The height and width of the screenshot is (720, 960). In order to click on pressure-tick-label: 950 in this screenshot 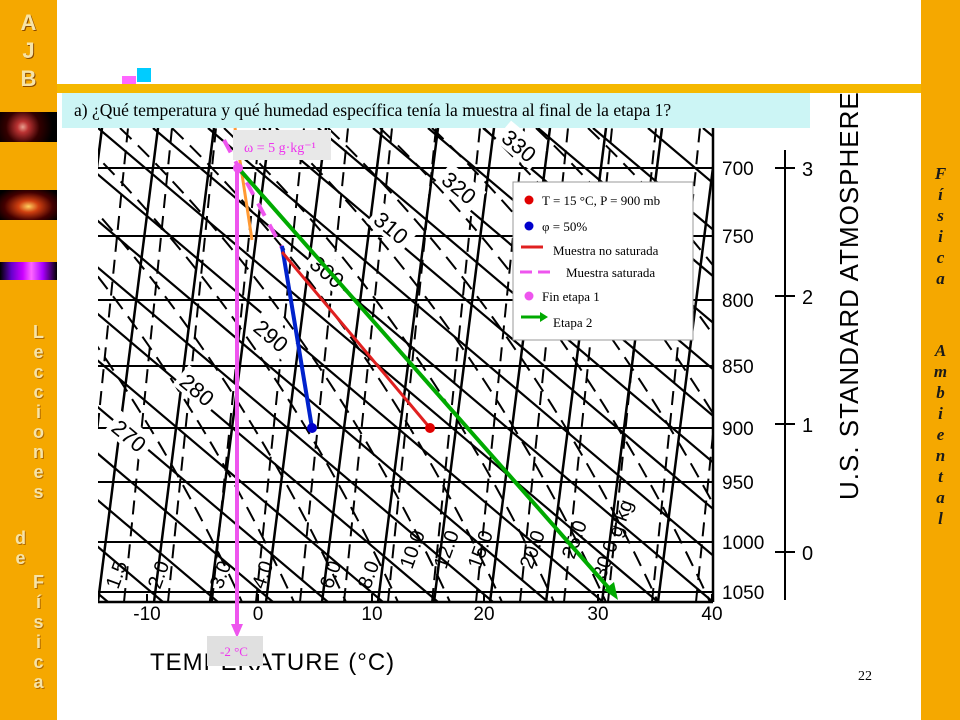, I will do `click(738, 483)`.